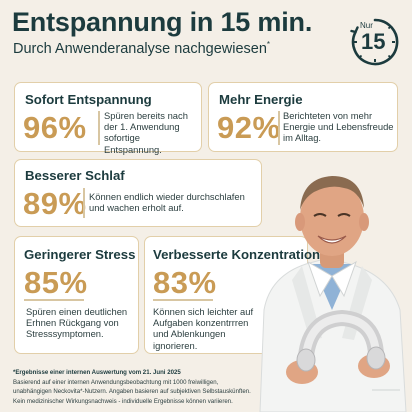 This screenshot has width=412, height=412. I want to click on stopwatch-icon, so click(374, 42).